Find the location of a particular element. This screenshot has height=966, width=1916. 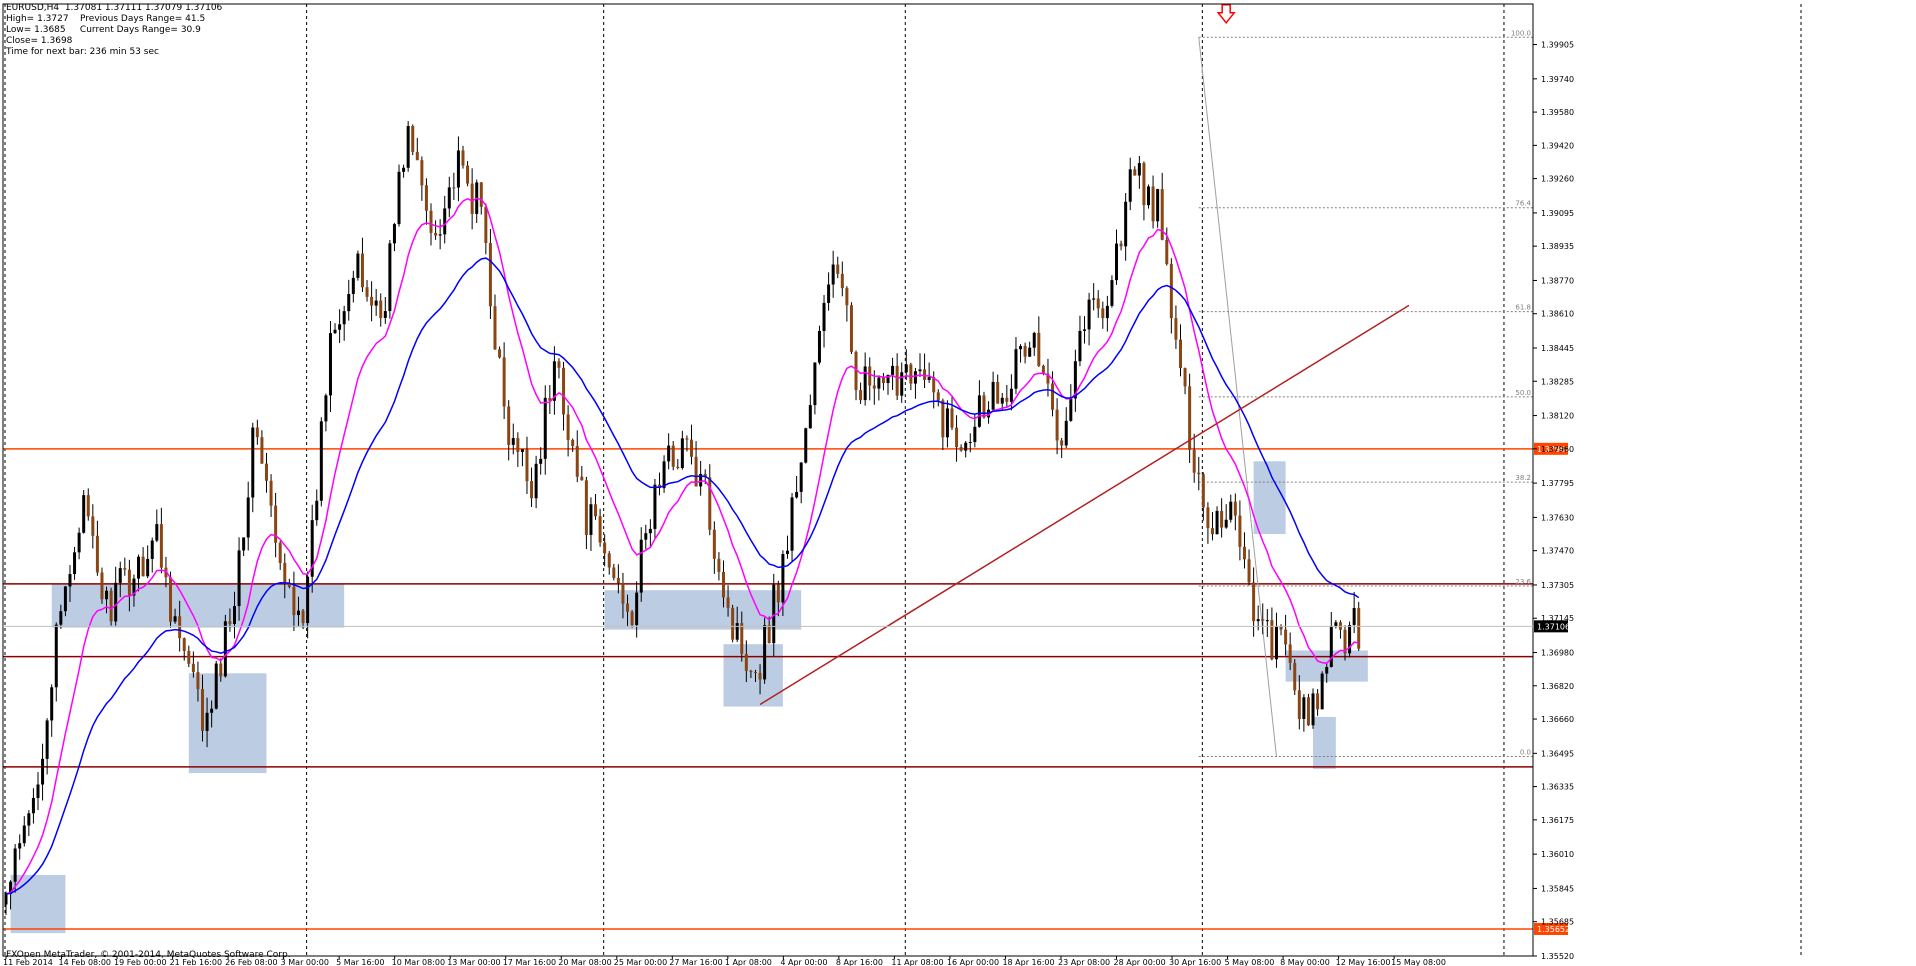

x-tick-label: 23 Apr 08:00 is located at coordinates (1084, 962).